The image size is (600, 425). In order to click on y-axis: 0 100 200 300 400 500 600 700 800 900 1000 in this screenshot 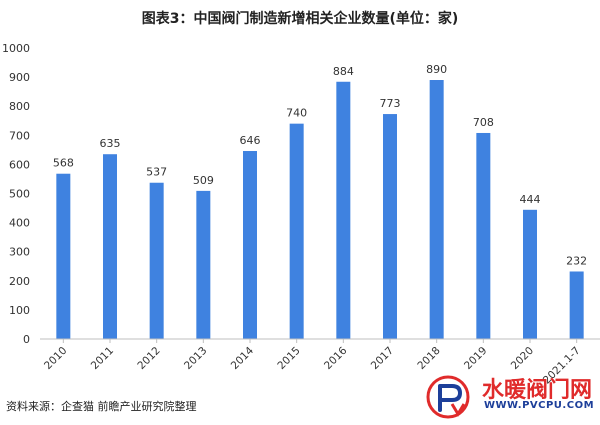, I will do `click(16, 194)`.